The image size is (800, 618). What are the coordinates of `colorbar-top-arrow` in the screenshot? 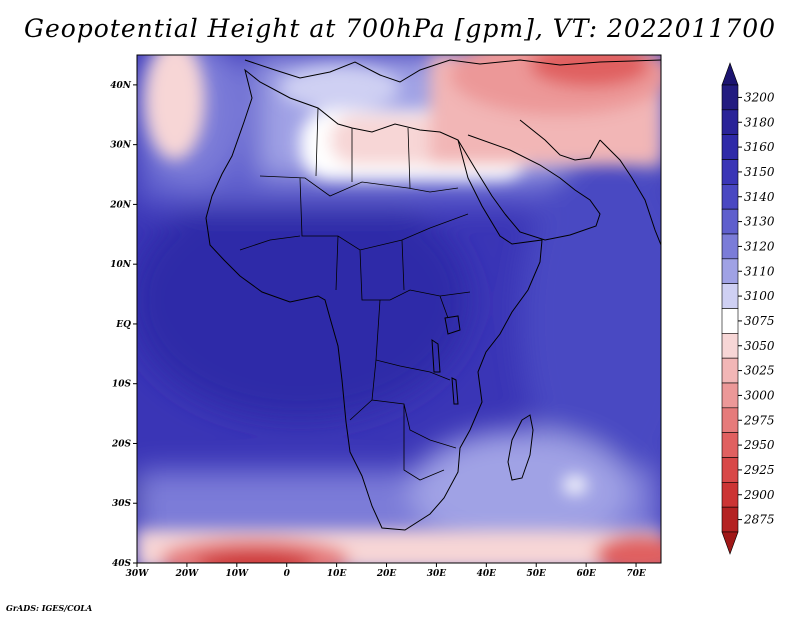 It's located at (730, 74).